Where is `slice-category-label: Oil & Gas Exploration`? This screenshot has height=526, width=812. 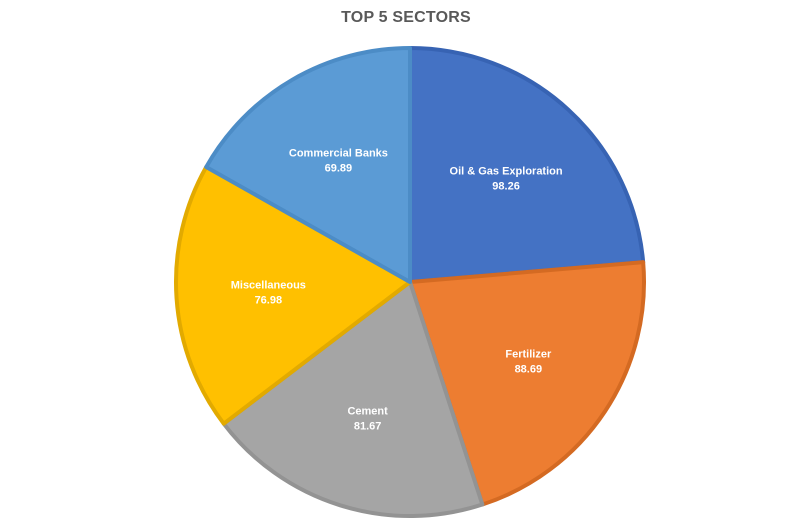 slice-category-label: Oil & Gas Exploration is located at coordinates (506, 171).